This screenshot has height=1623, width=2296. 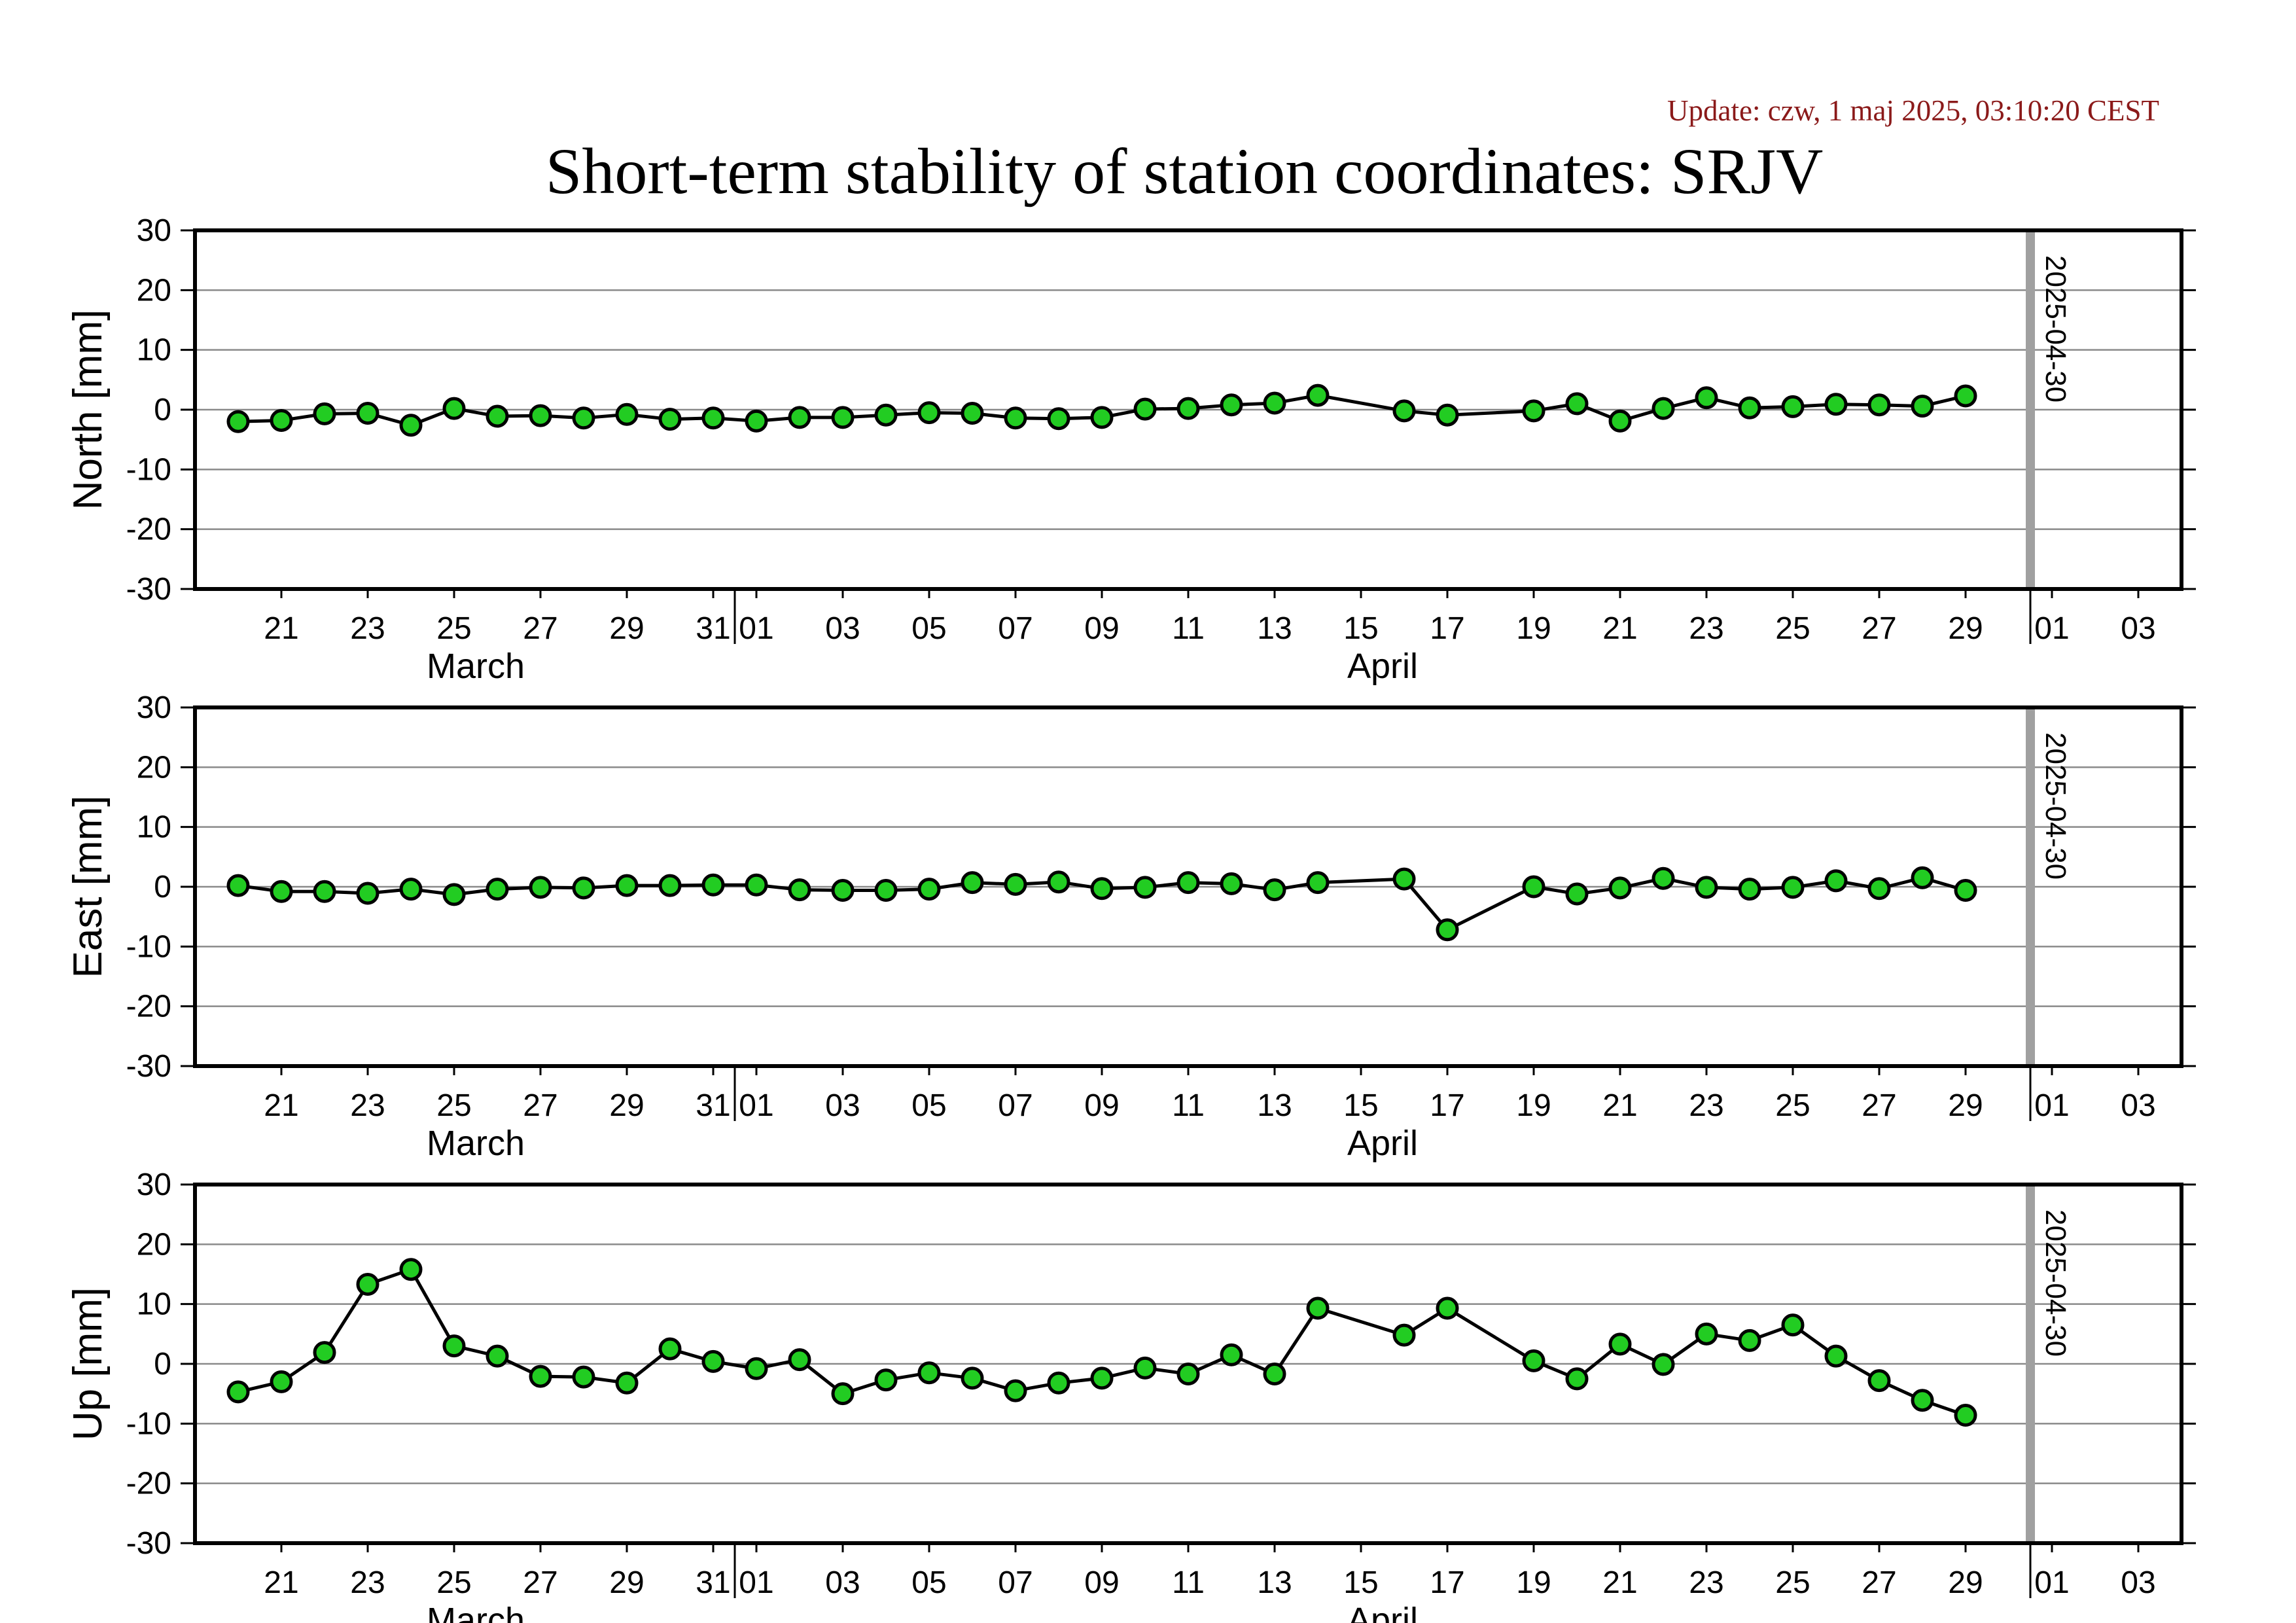 I want to click on y-tick-label: 10, so click(x=154, y=827).